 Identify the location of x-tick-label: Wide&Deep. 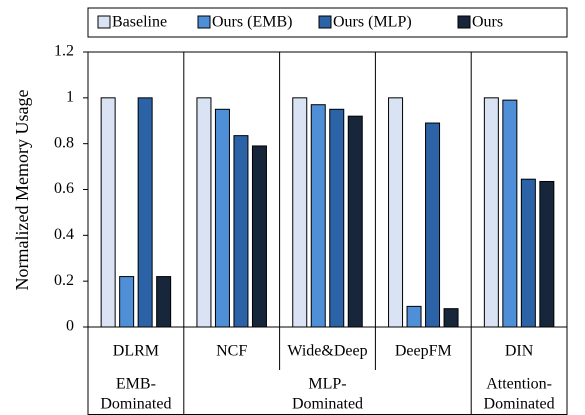
(327, 351).